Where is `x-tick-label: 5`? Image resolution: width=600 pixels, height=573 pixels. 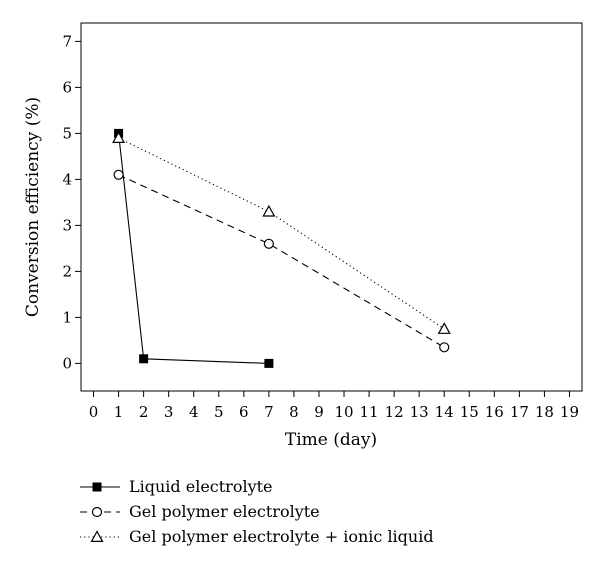
x-tick-label: 5 is located at coordinates (219, 412).